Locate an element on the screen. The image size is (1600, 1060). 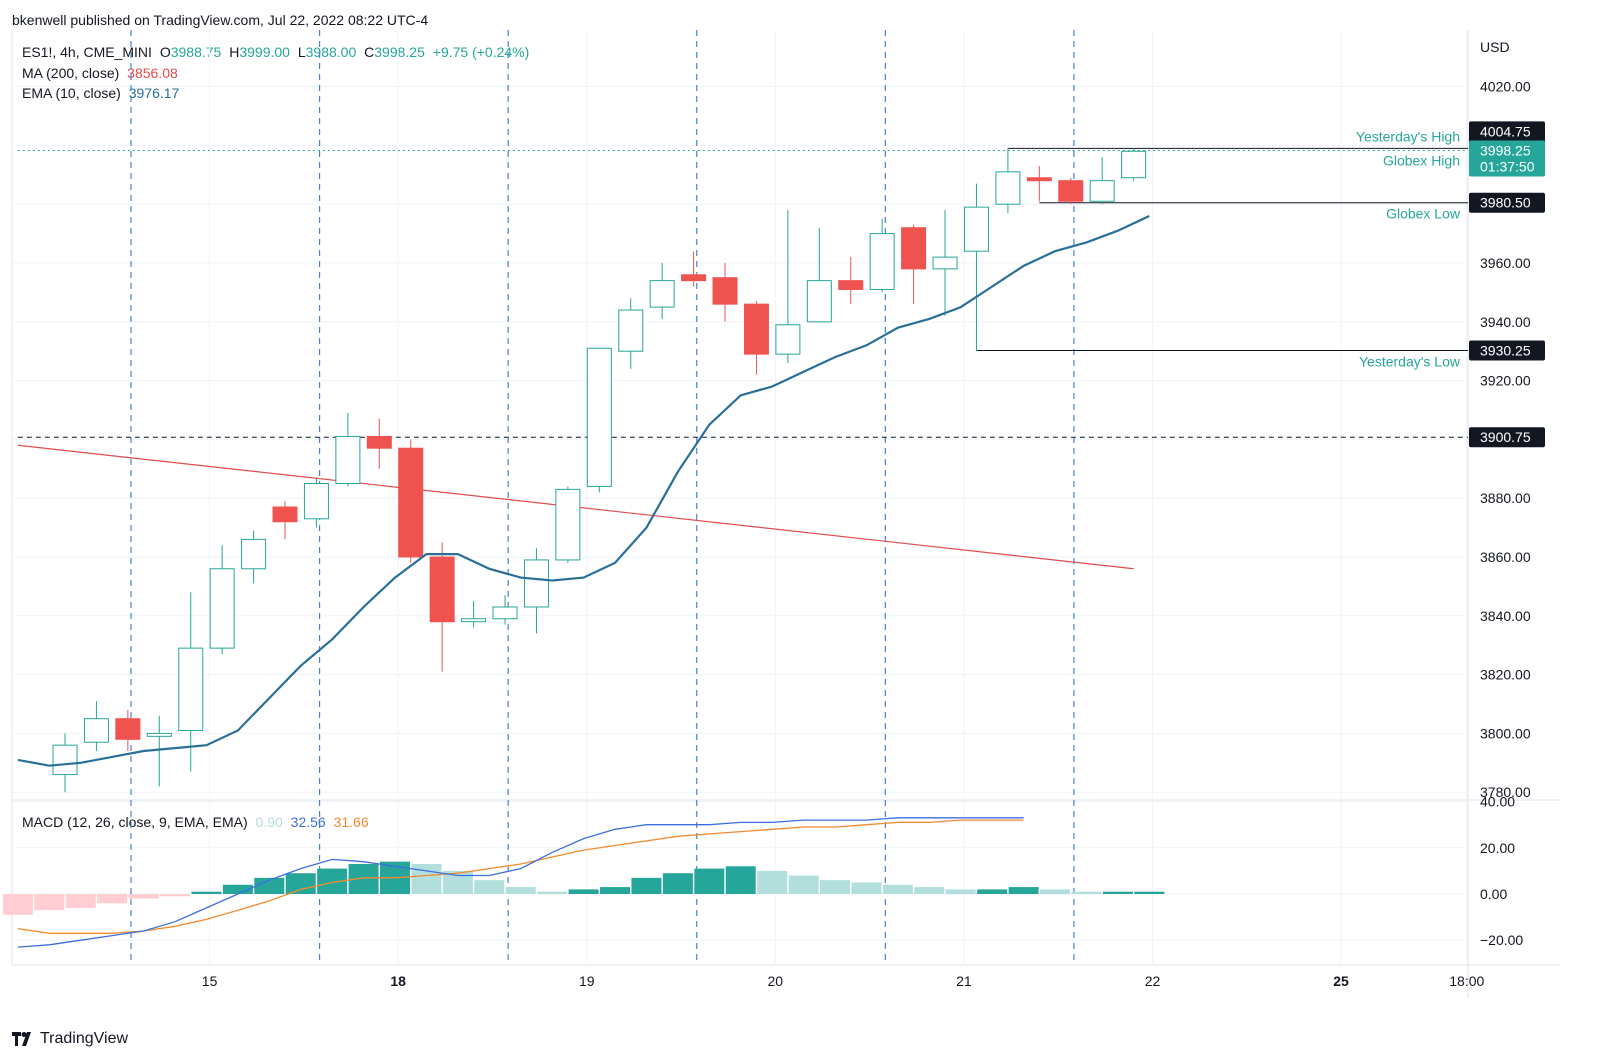
legend-high: 3999.00 is located at coordinates (264, 52).